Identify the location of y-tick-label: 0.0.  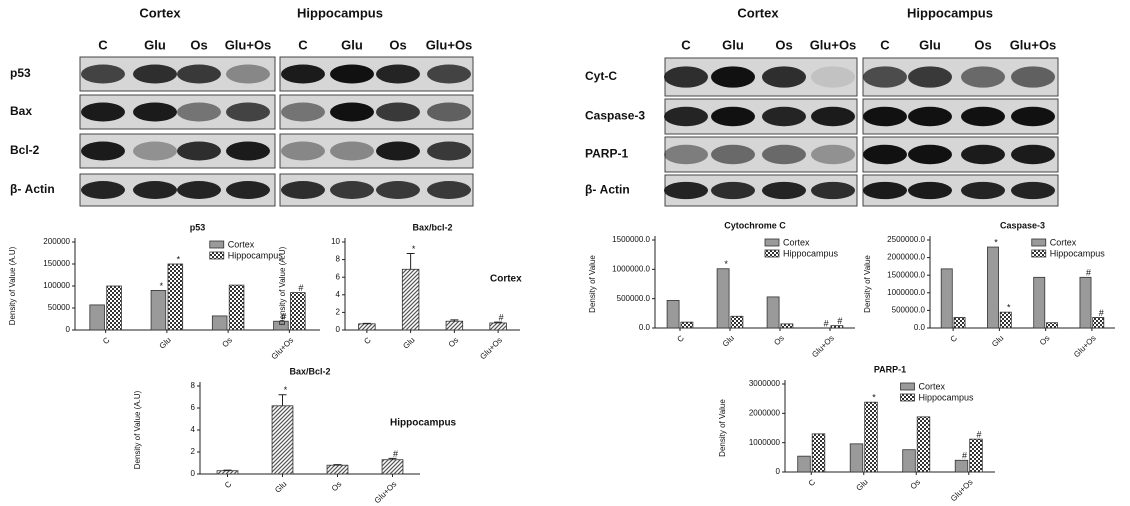
(920, 327).